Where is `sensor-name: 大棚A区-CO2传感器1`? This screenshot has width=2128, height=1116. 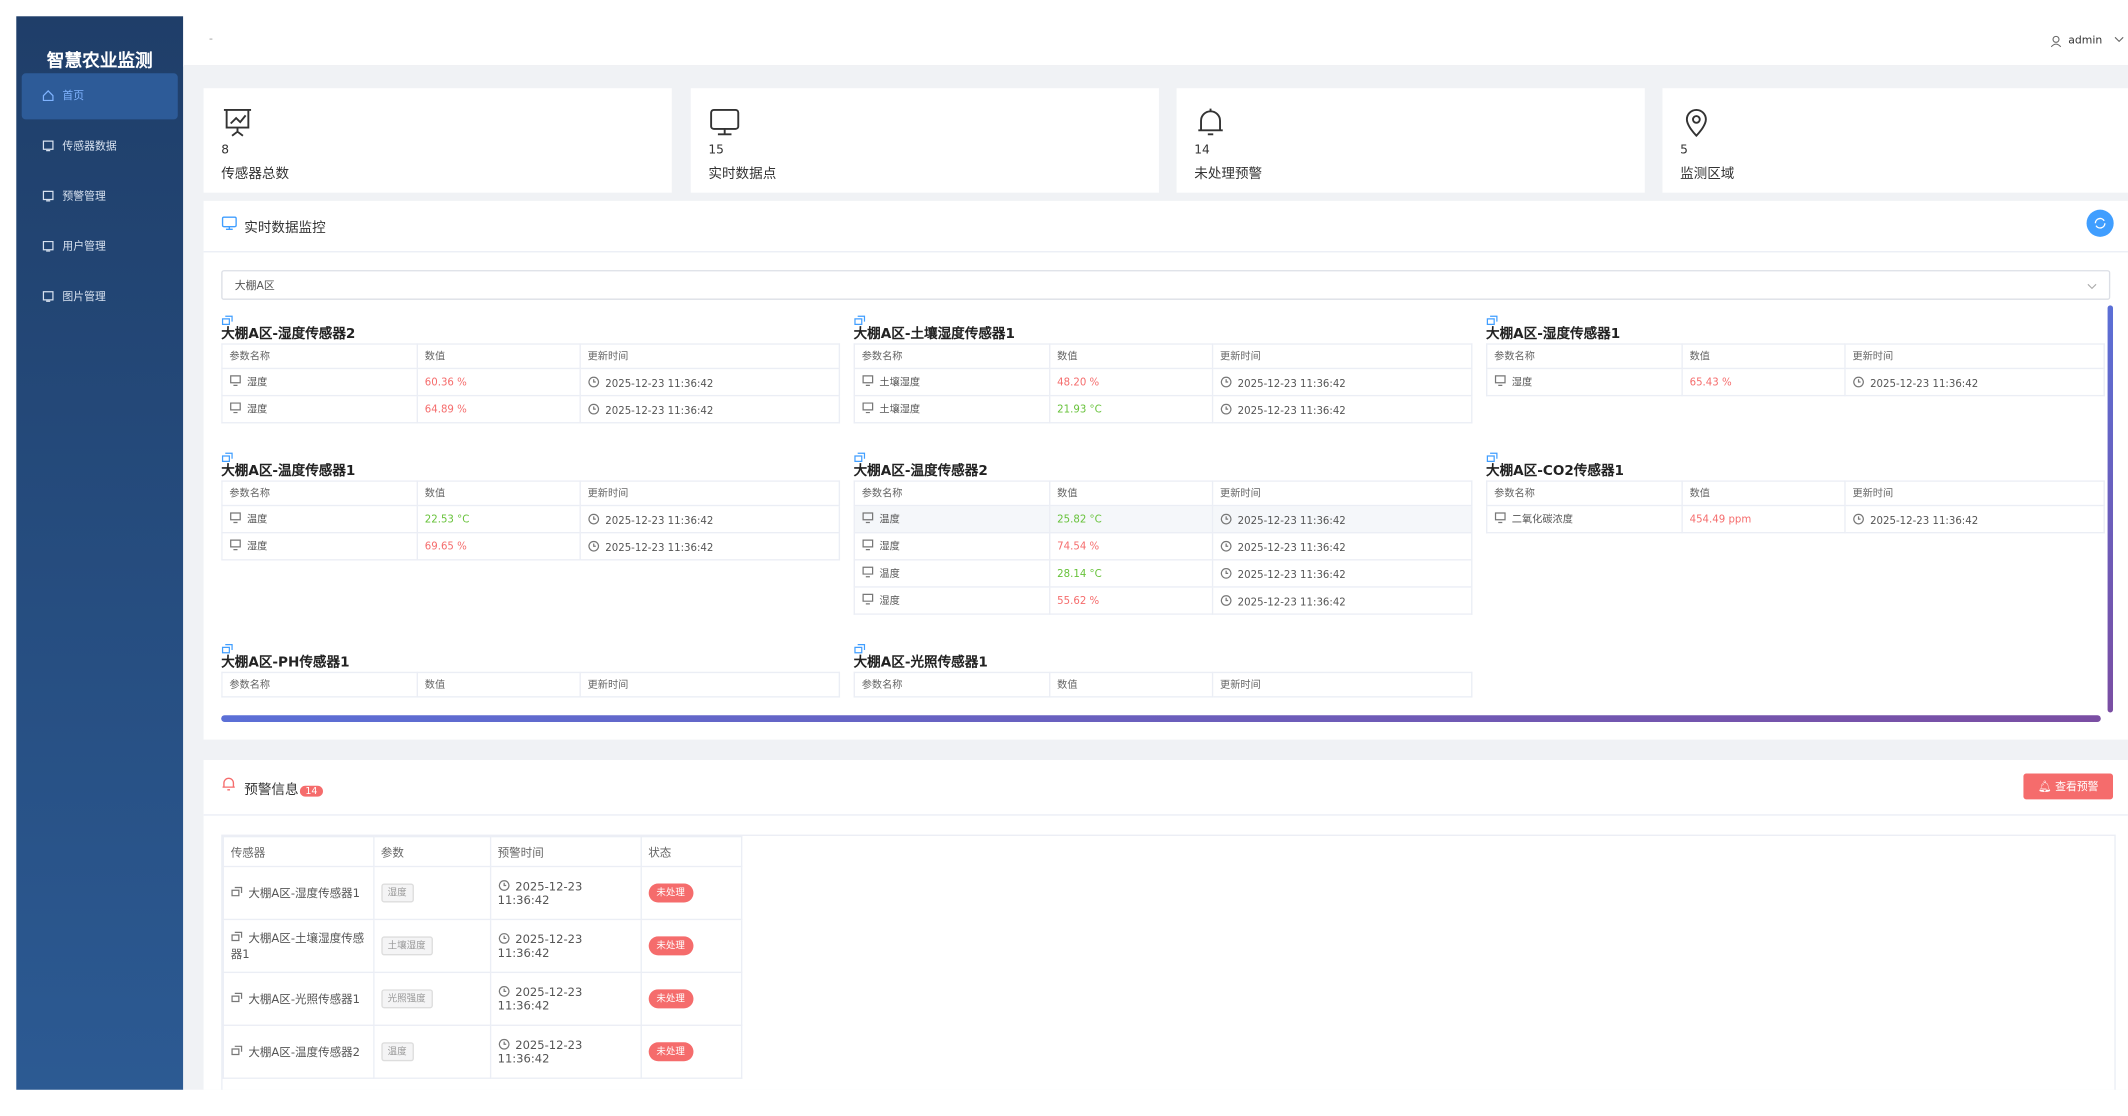 sensor-name: 大棚A区-CO2传感器1 is located at coordinates (1555, 472).